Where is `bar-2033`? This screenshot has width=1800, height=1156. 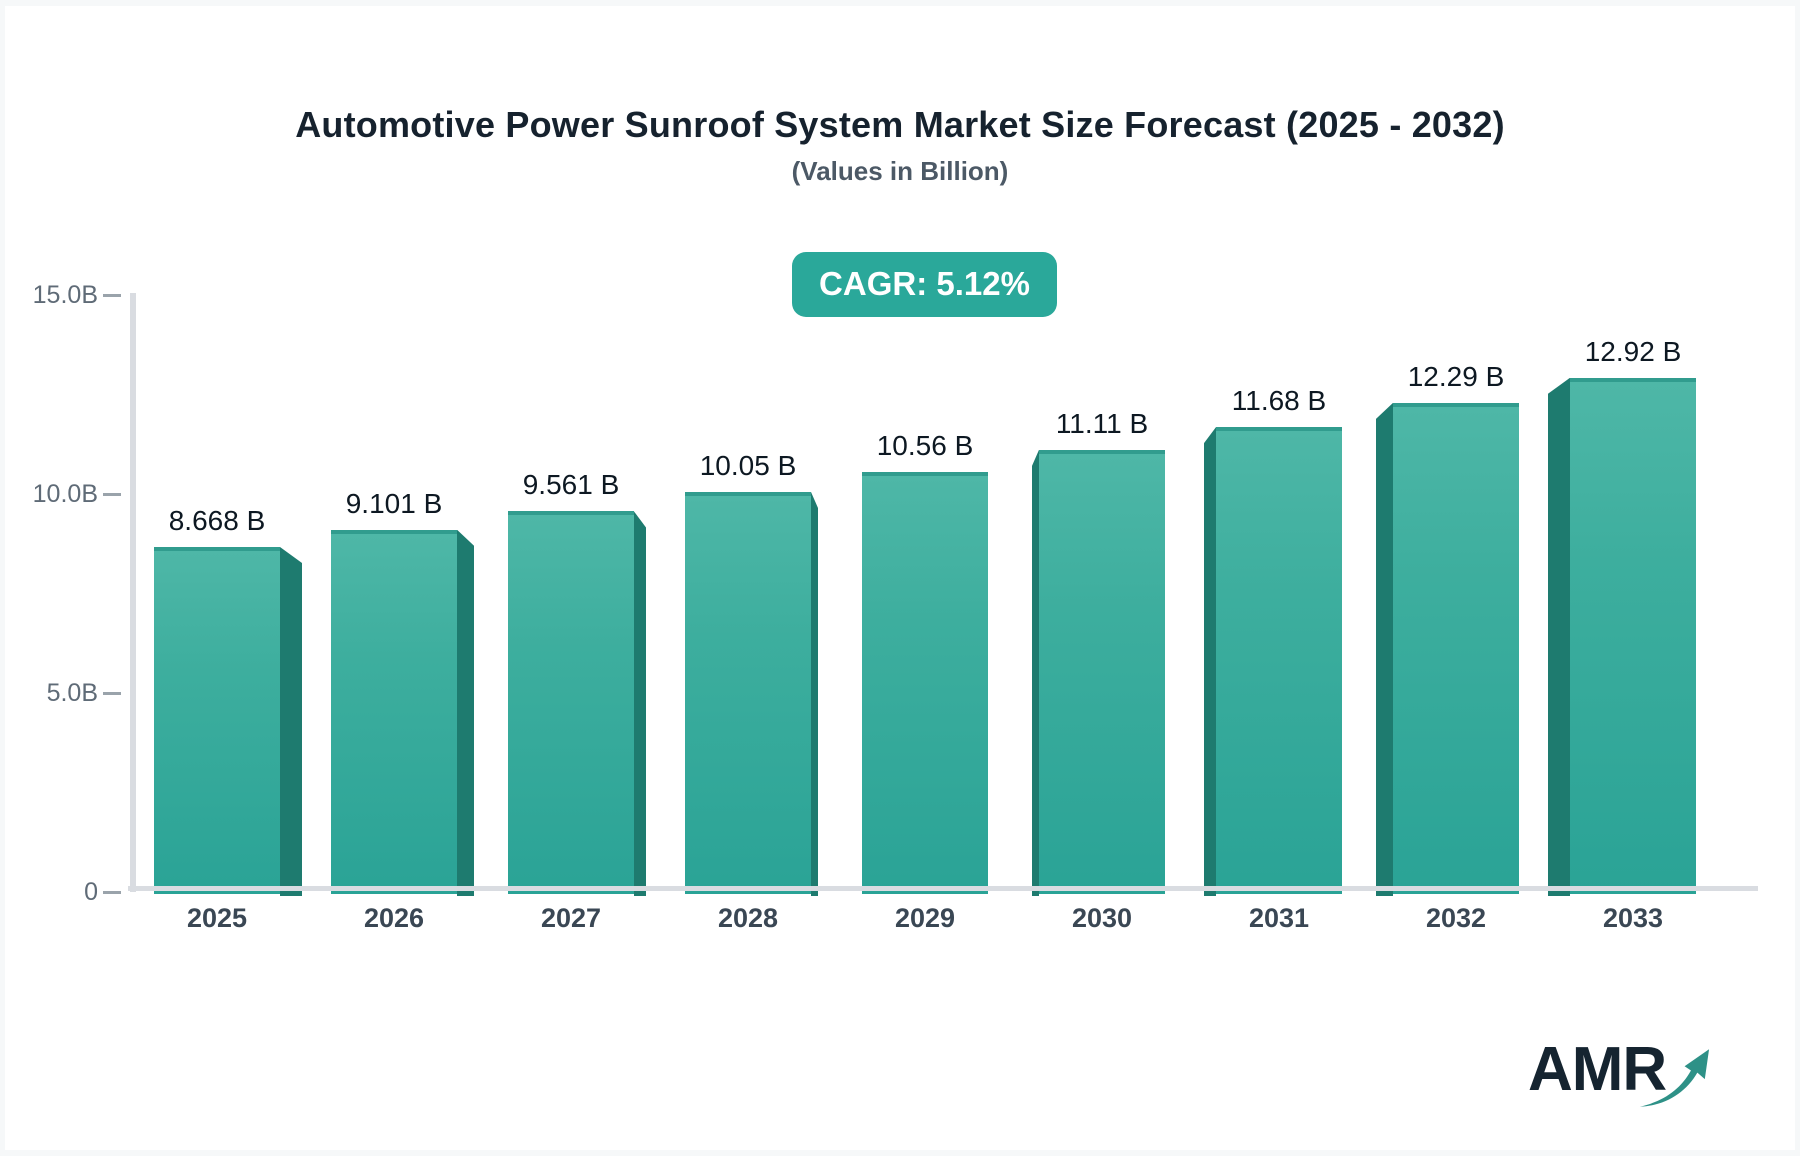 bar-2033 is located at coordinates (1633, 635).